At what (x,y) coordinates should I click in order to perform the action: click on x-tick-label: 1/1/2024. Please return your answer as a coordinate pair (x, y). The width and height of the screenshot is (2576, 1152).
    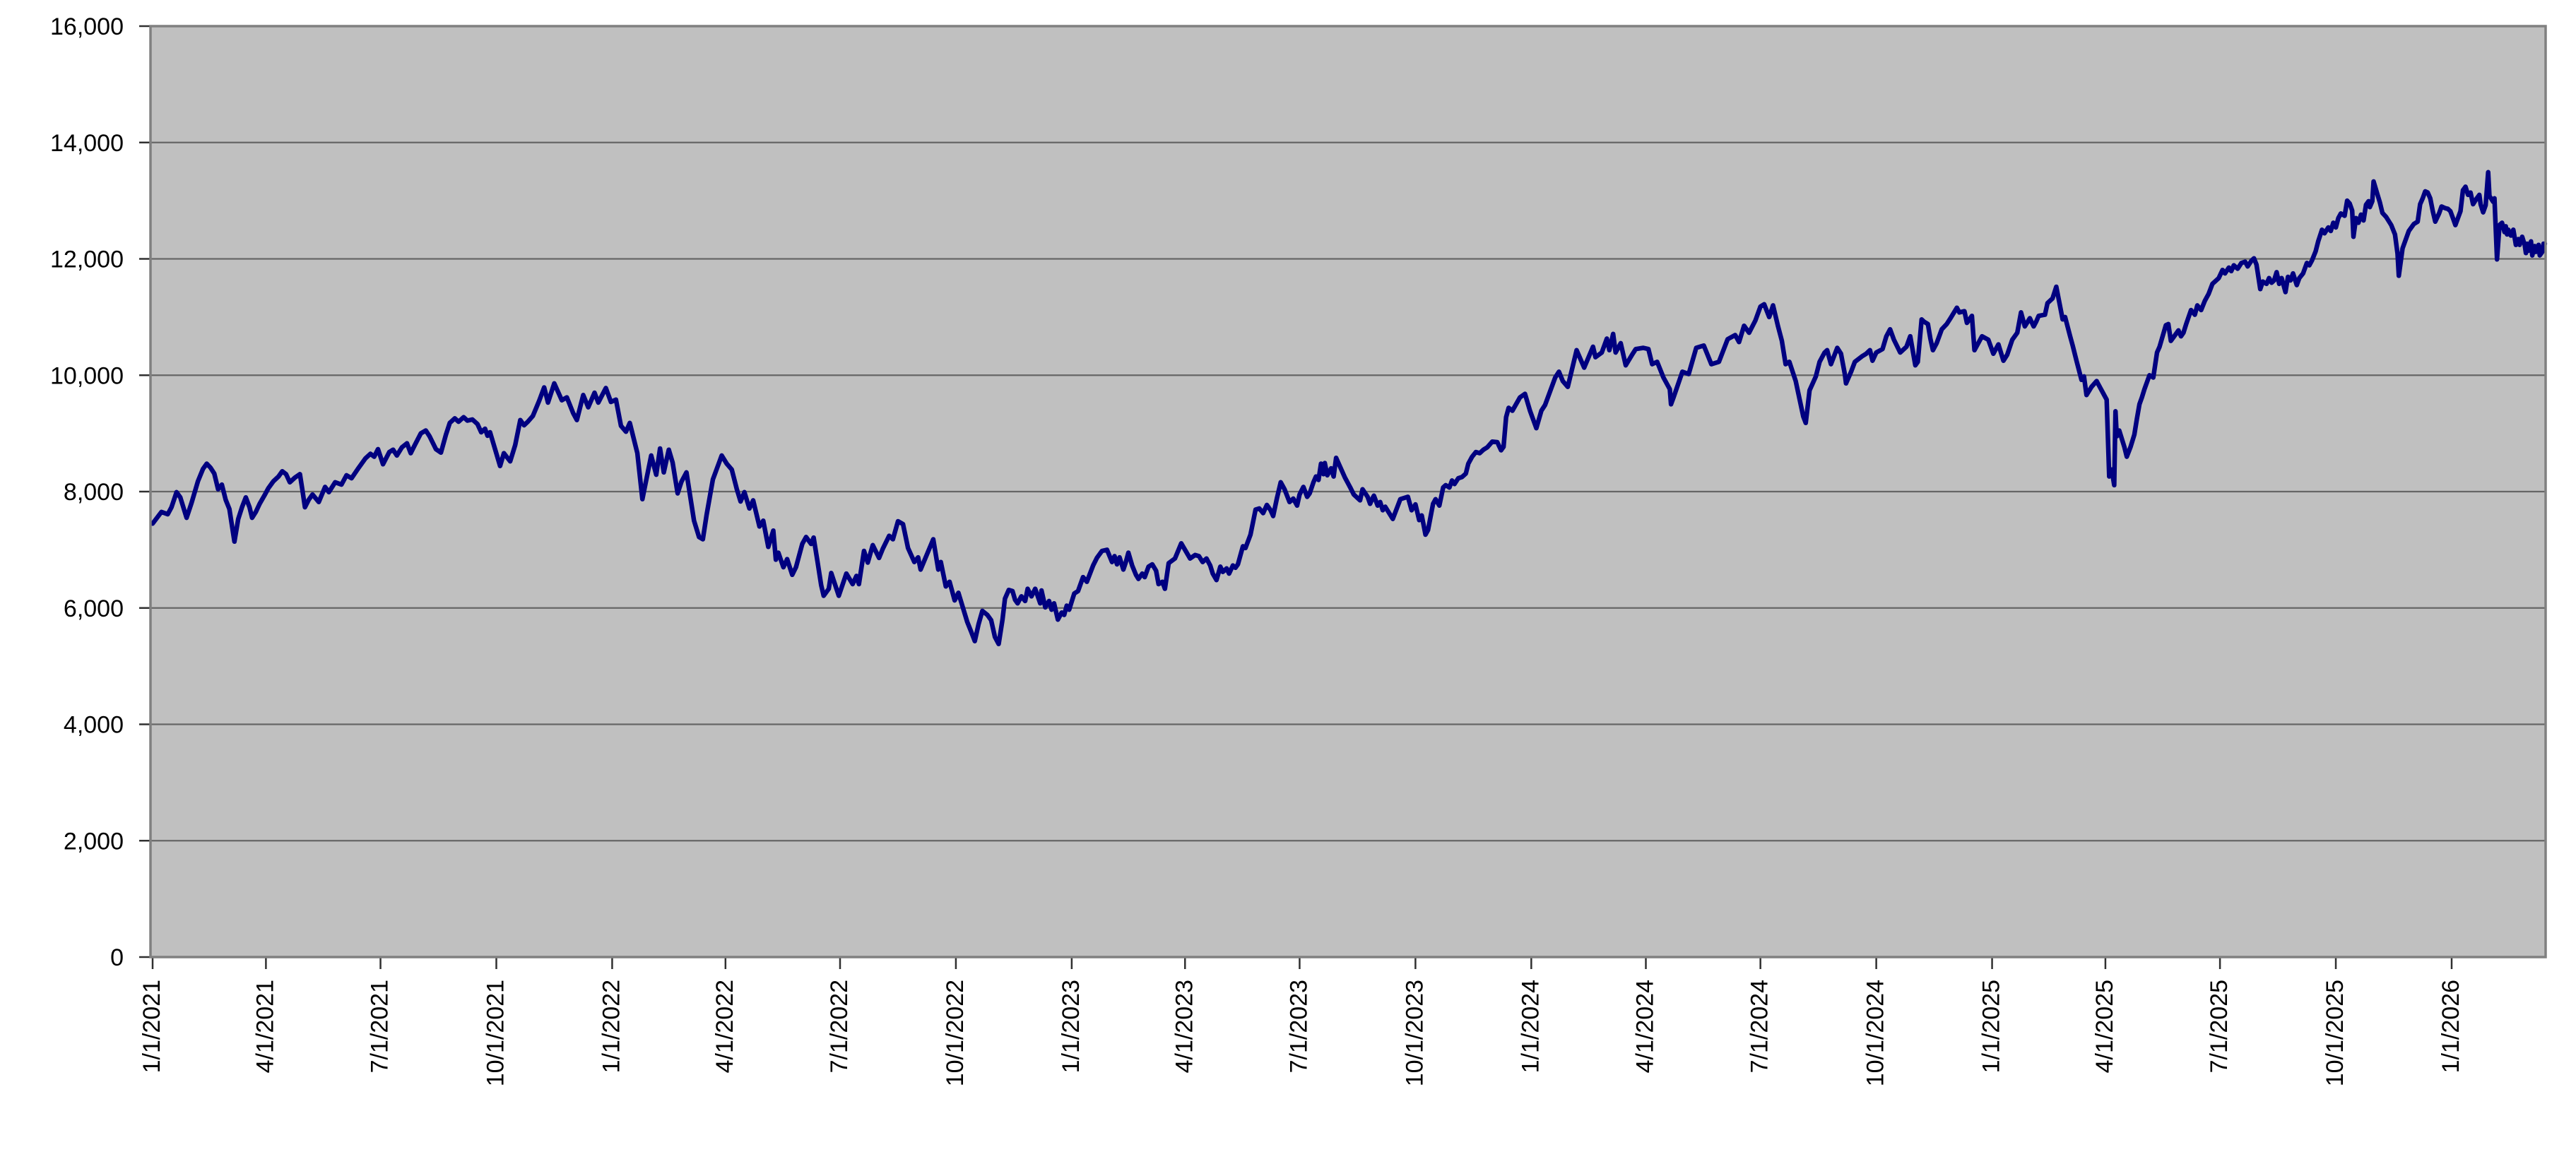
    Looking at the image, I should click on (1530, 1027).